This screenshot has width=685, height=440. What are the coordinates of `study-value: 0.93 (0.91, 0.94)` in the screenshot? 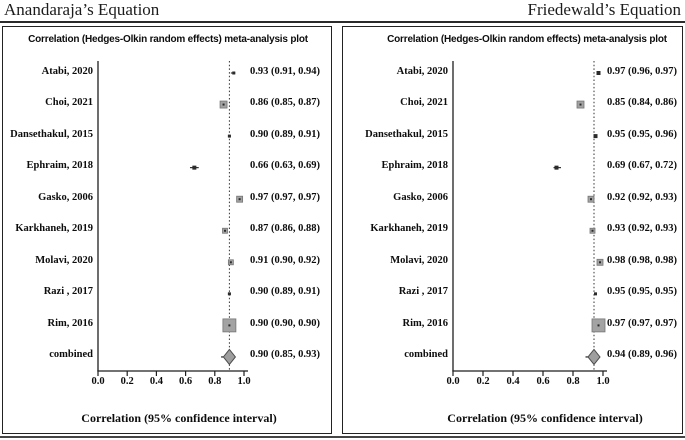 It's located at (285, 71).